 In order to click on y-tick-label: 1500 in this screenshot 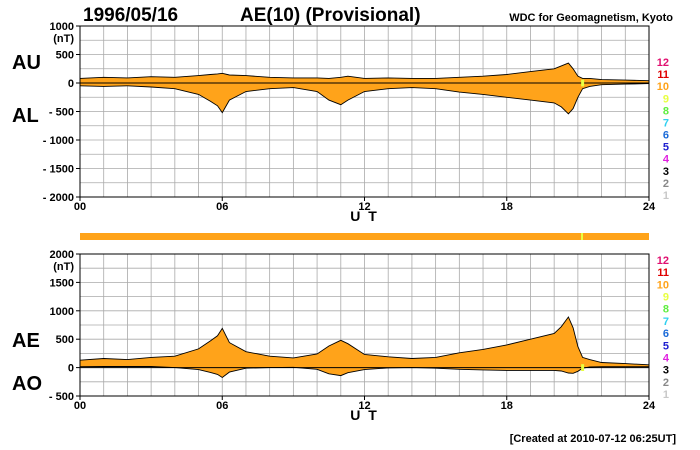, I will do `click(62, 283)`.